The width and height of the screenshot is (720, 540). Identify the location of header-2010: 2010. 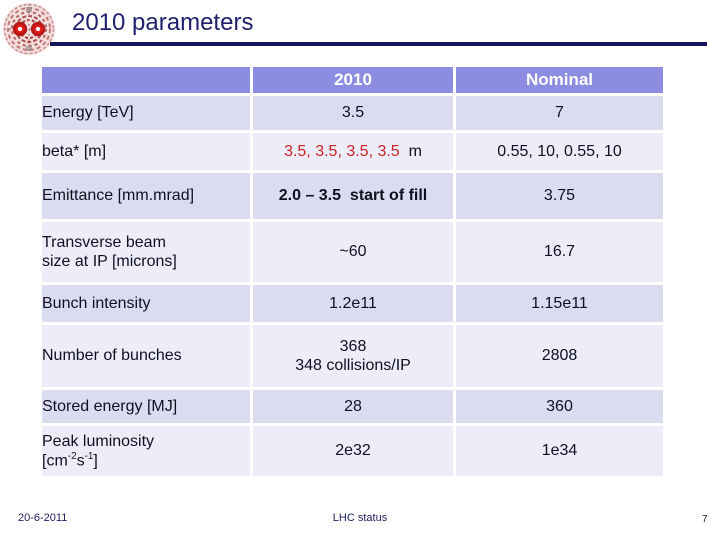
(353, 80).